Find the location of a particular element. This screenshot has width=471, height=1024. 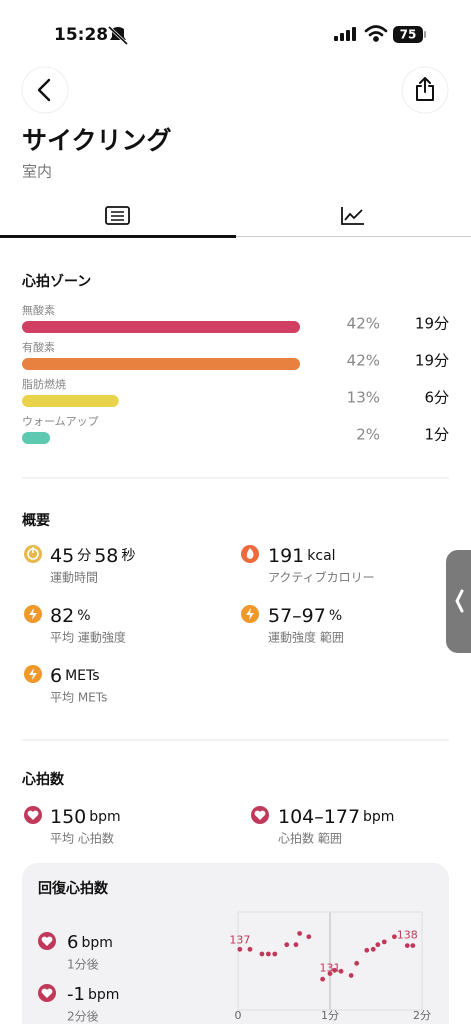

stat-value: 191 kcal is located at coordinates (302, 556).